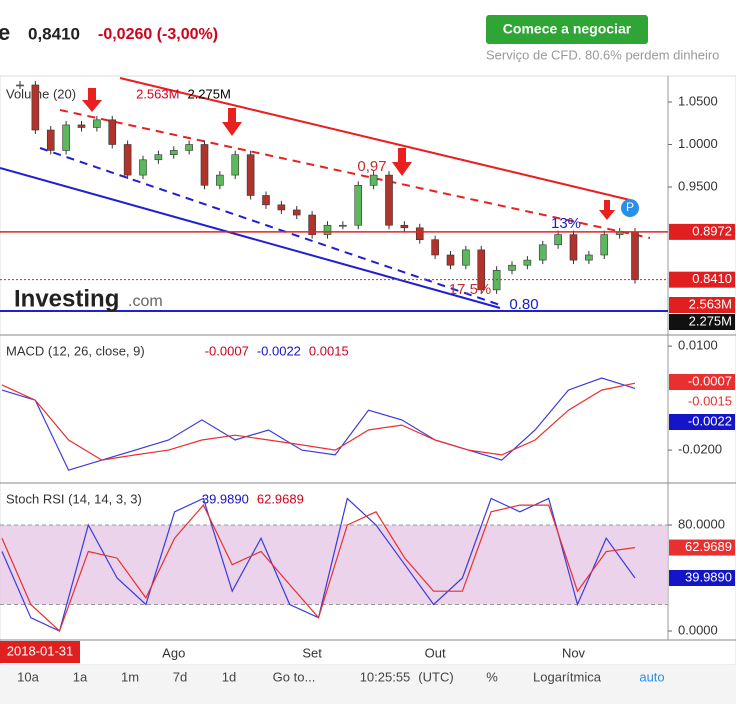  I want to click on annotation: 0.80, so click(523, 304).